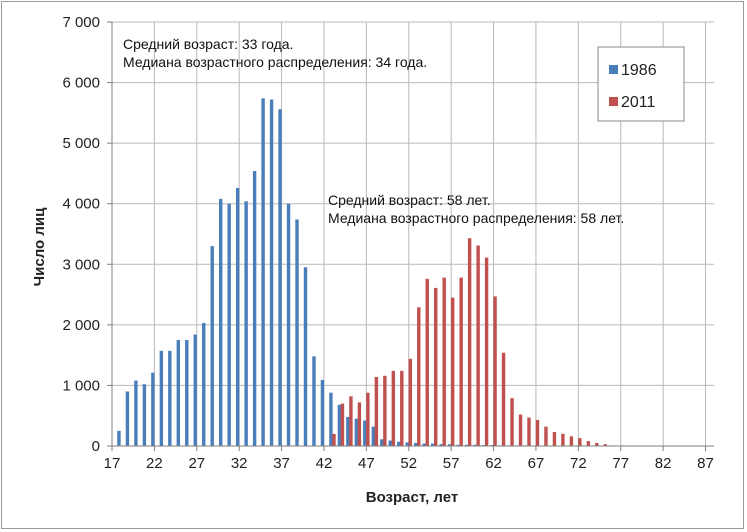 The height and width of the screenshot is (532, 747). What do you see at coordinates (705, 463) in the screenshot?
I see `x-tick-label: 87` at bounding box center [705, 463].